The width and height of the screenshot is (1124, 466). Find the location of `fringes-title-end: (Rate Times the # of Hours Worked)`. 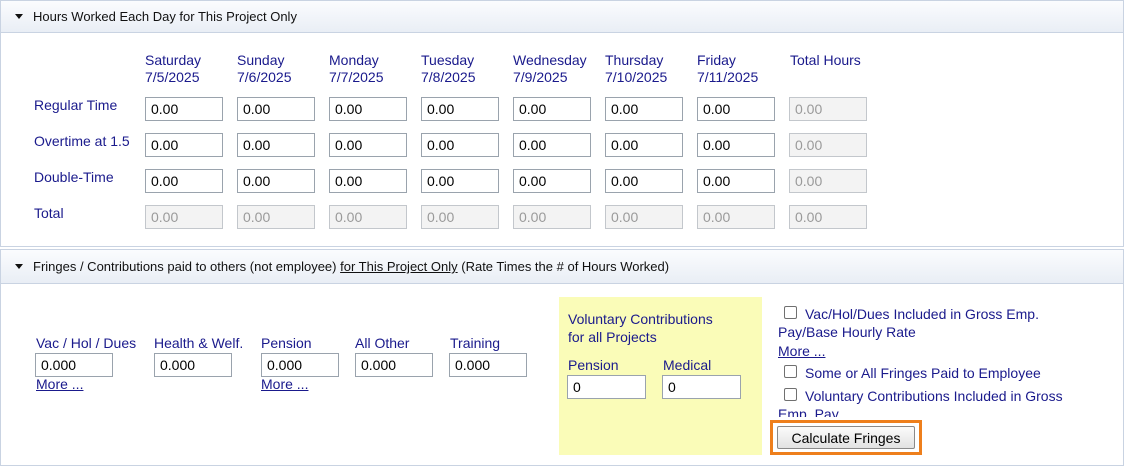

fringes-title-end: (Rate Times the # of Hours Worked) is located at coordinates (563, 266).